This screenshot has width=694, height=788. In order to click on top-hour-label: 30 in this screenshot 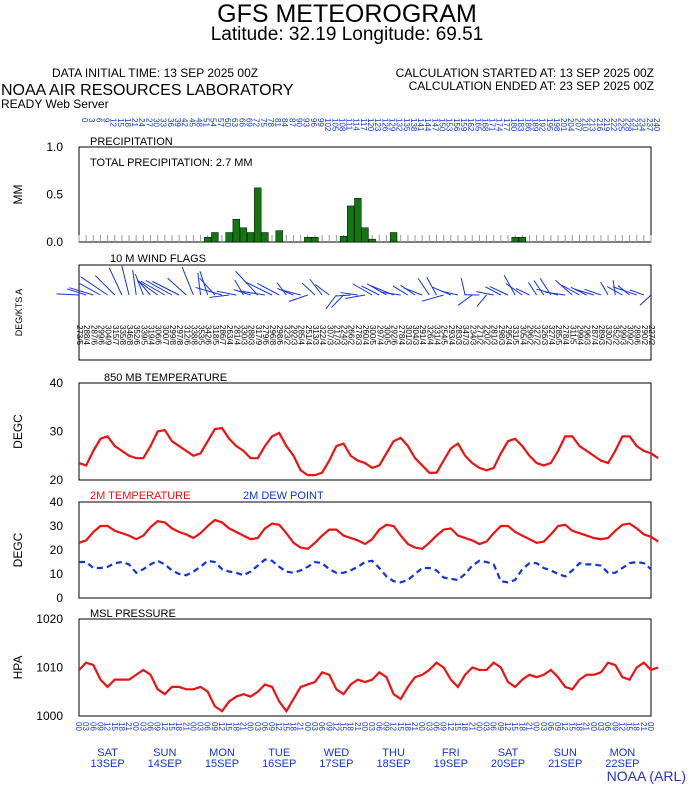, I will do `click(156, 122)`.